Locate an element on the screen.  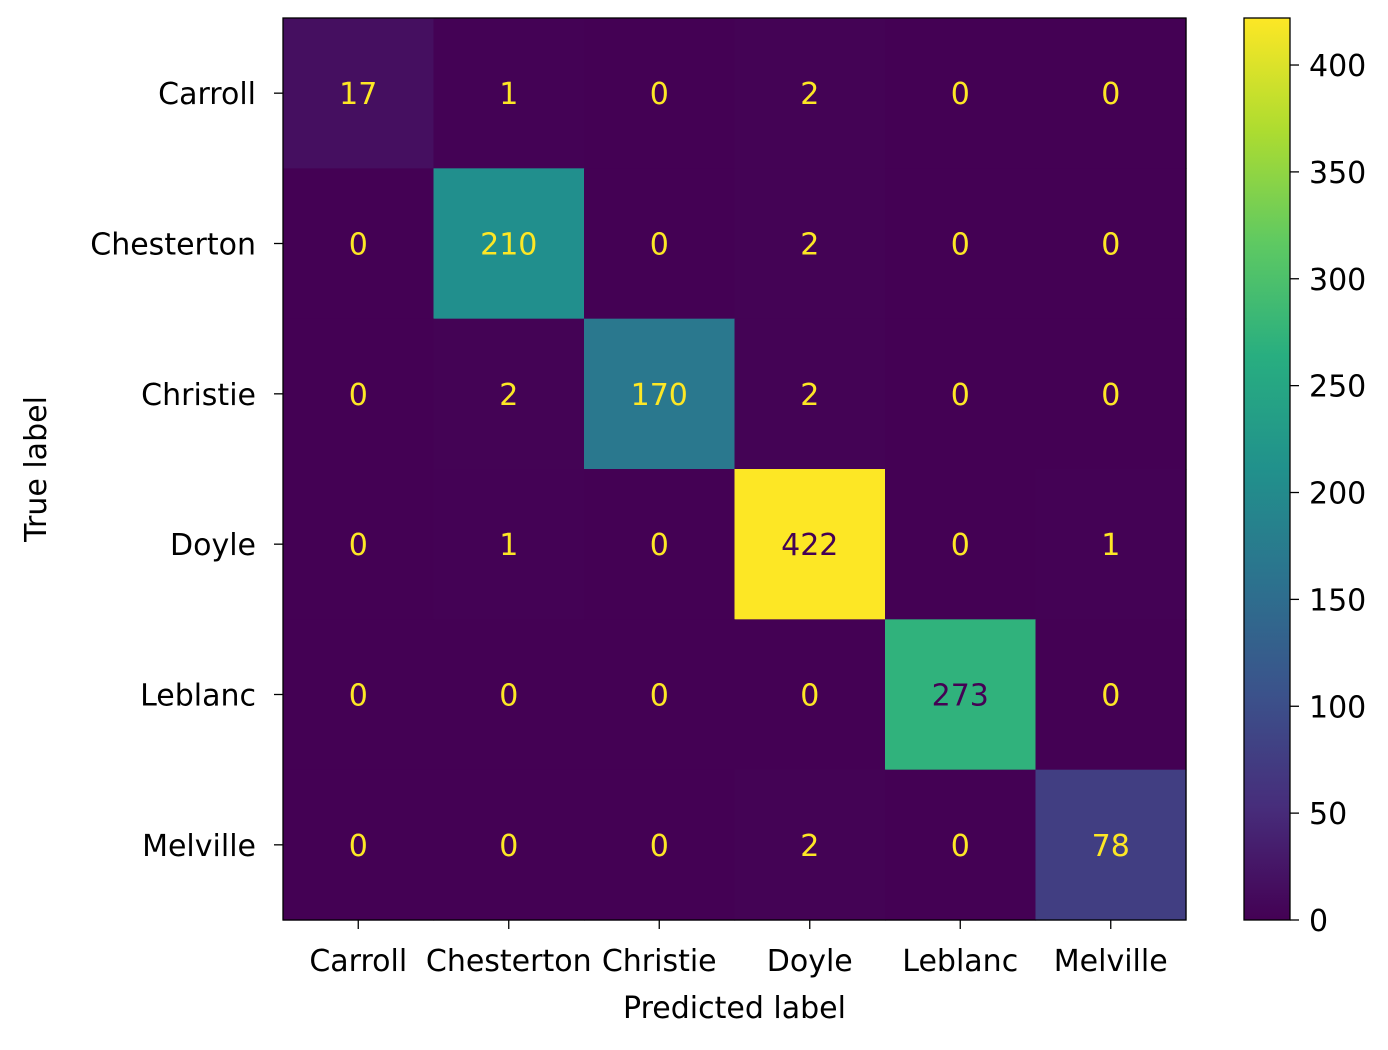
x-tick-label: Melville is located at coordinates (1111, 961).